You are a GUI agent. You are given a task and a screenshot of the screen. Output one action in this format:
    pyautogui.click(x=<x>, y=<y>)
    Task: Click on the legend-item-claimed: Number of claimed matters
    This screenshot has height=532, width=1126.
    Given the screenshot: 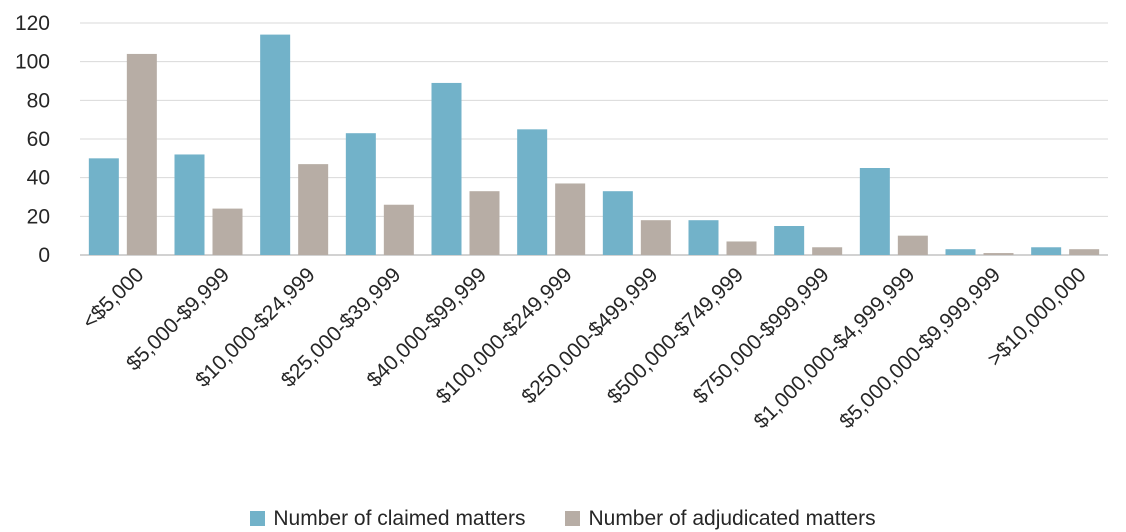 What is the action you would take?
    pyautogui.click(x=387, y=518)
    